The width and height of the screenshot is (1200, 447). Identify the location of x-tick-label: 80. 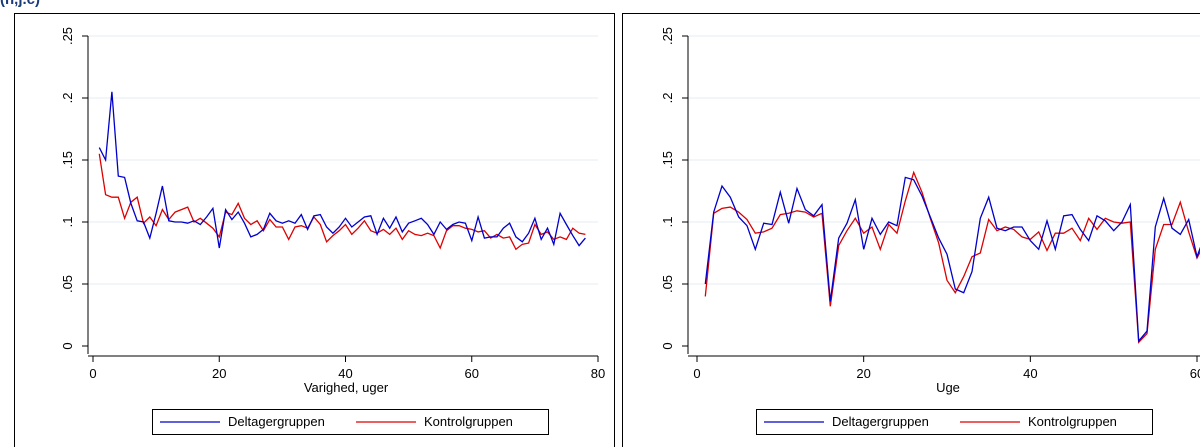
(598, 373).